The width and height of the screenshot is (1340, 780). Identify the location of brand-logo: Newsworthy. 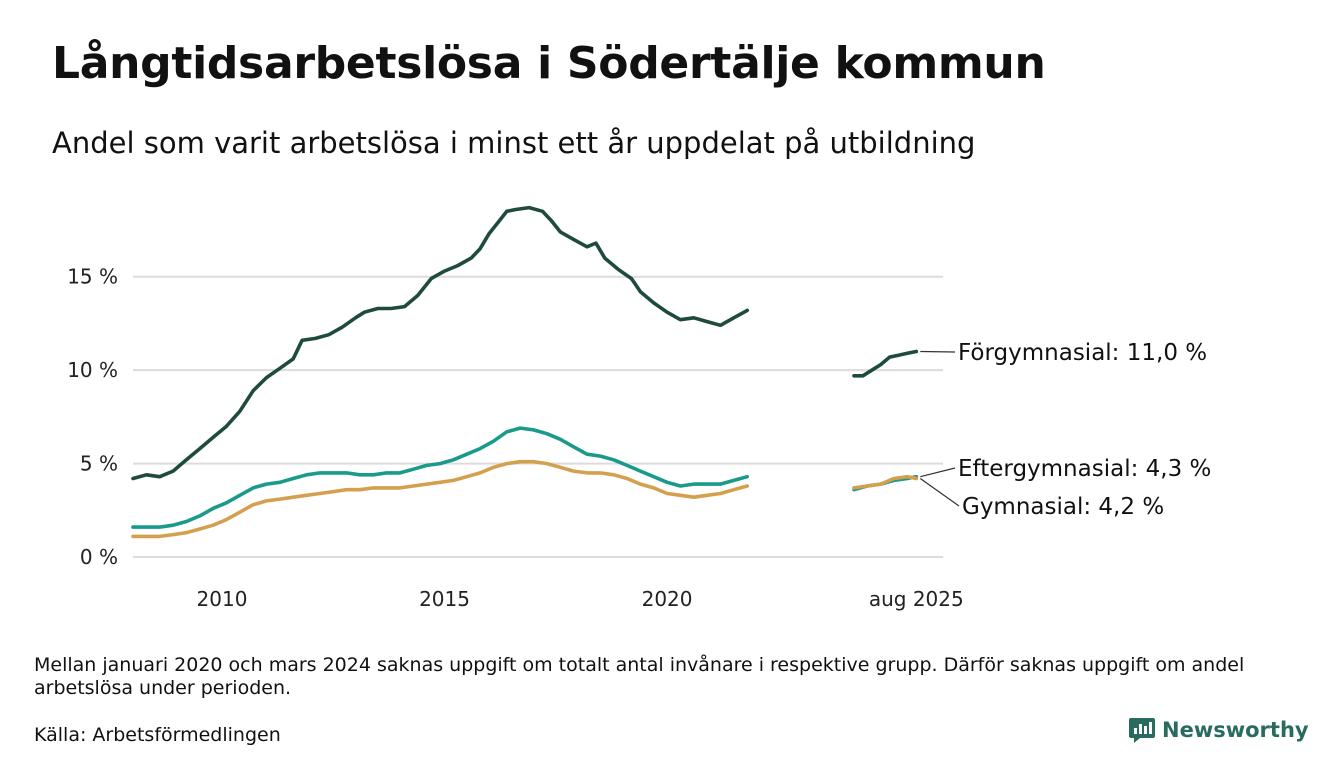
(1218, 730).